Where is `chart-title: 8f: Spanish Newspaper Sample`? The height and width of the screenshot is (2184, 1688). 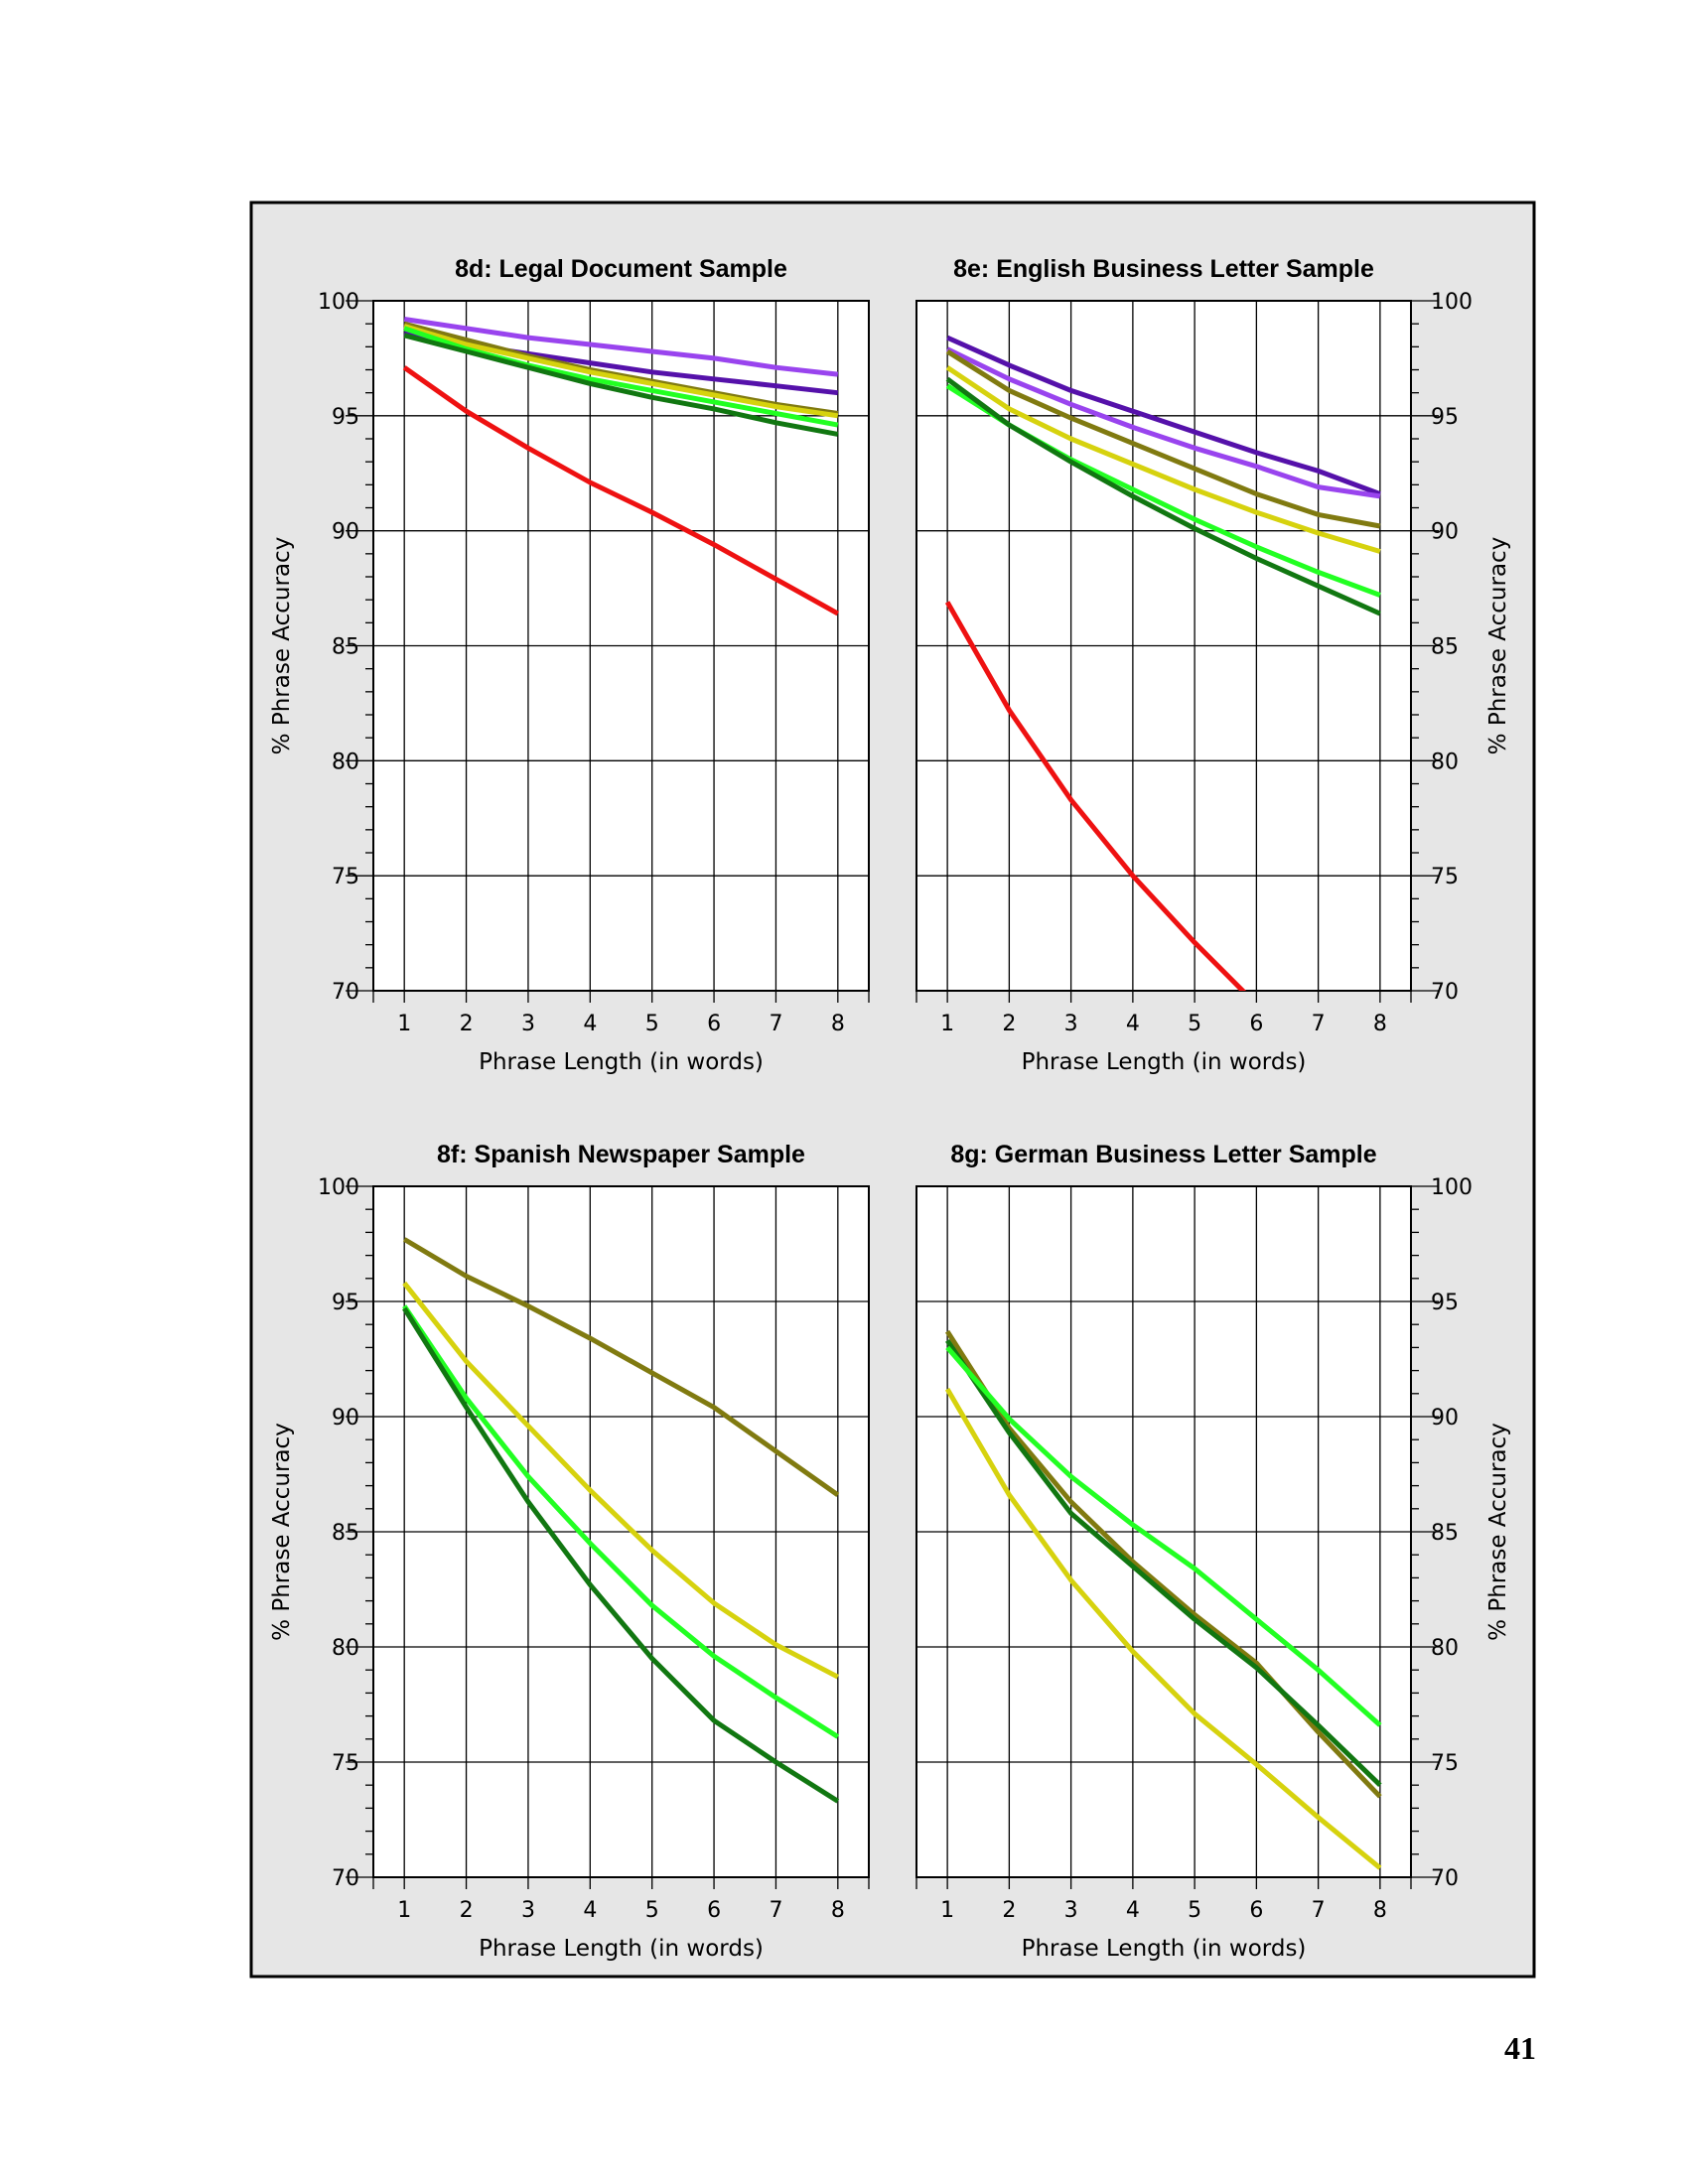 chart-title: 8f: Spanish Newspaper Sample is located at coordinates (621, 1154).